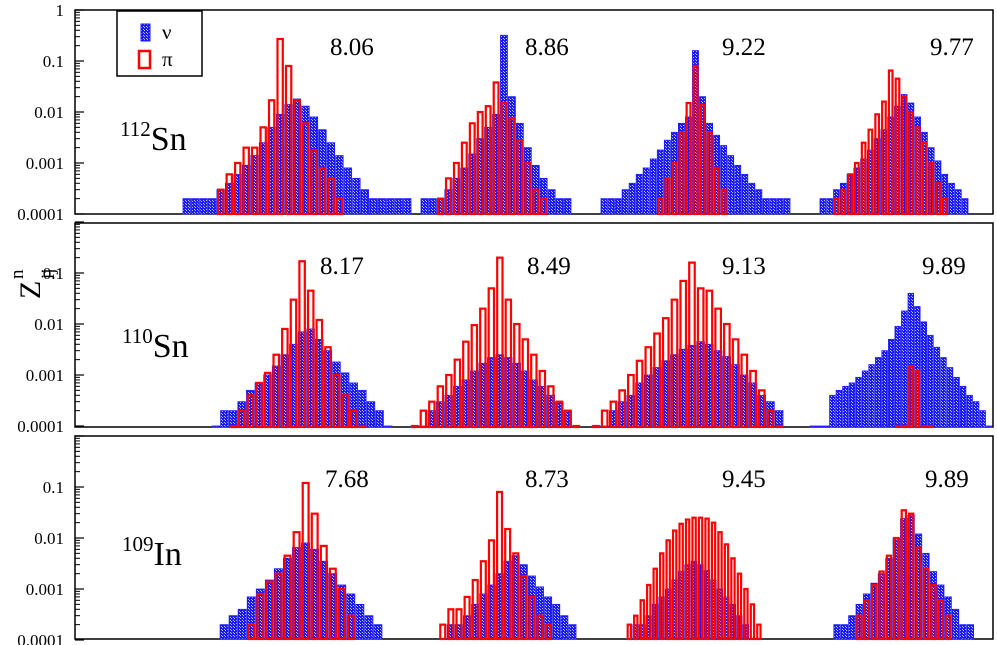  I want to click on peak-energy-label: 8.17, so click(342, 266).